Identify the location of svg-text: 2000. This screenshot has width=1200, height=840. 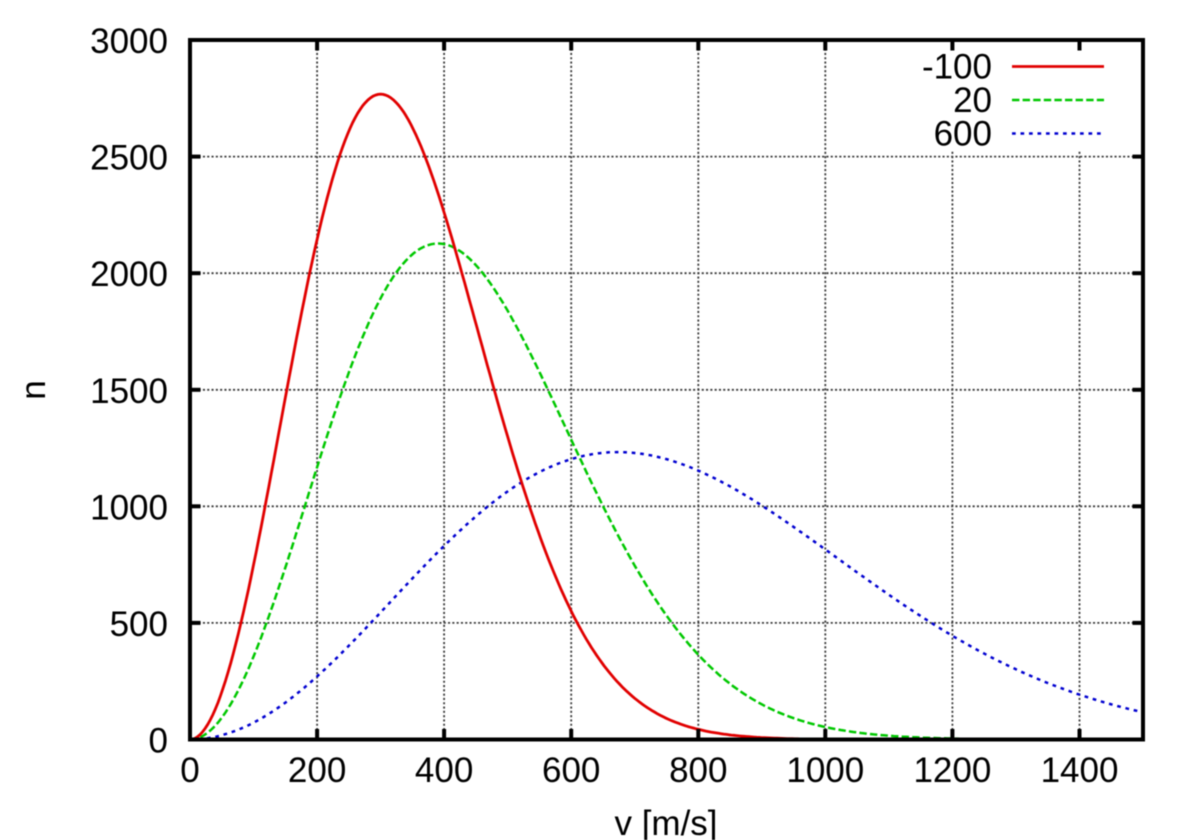
(129, 274).